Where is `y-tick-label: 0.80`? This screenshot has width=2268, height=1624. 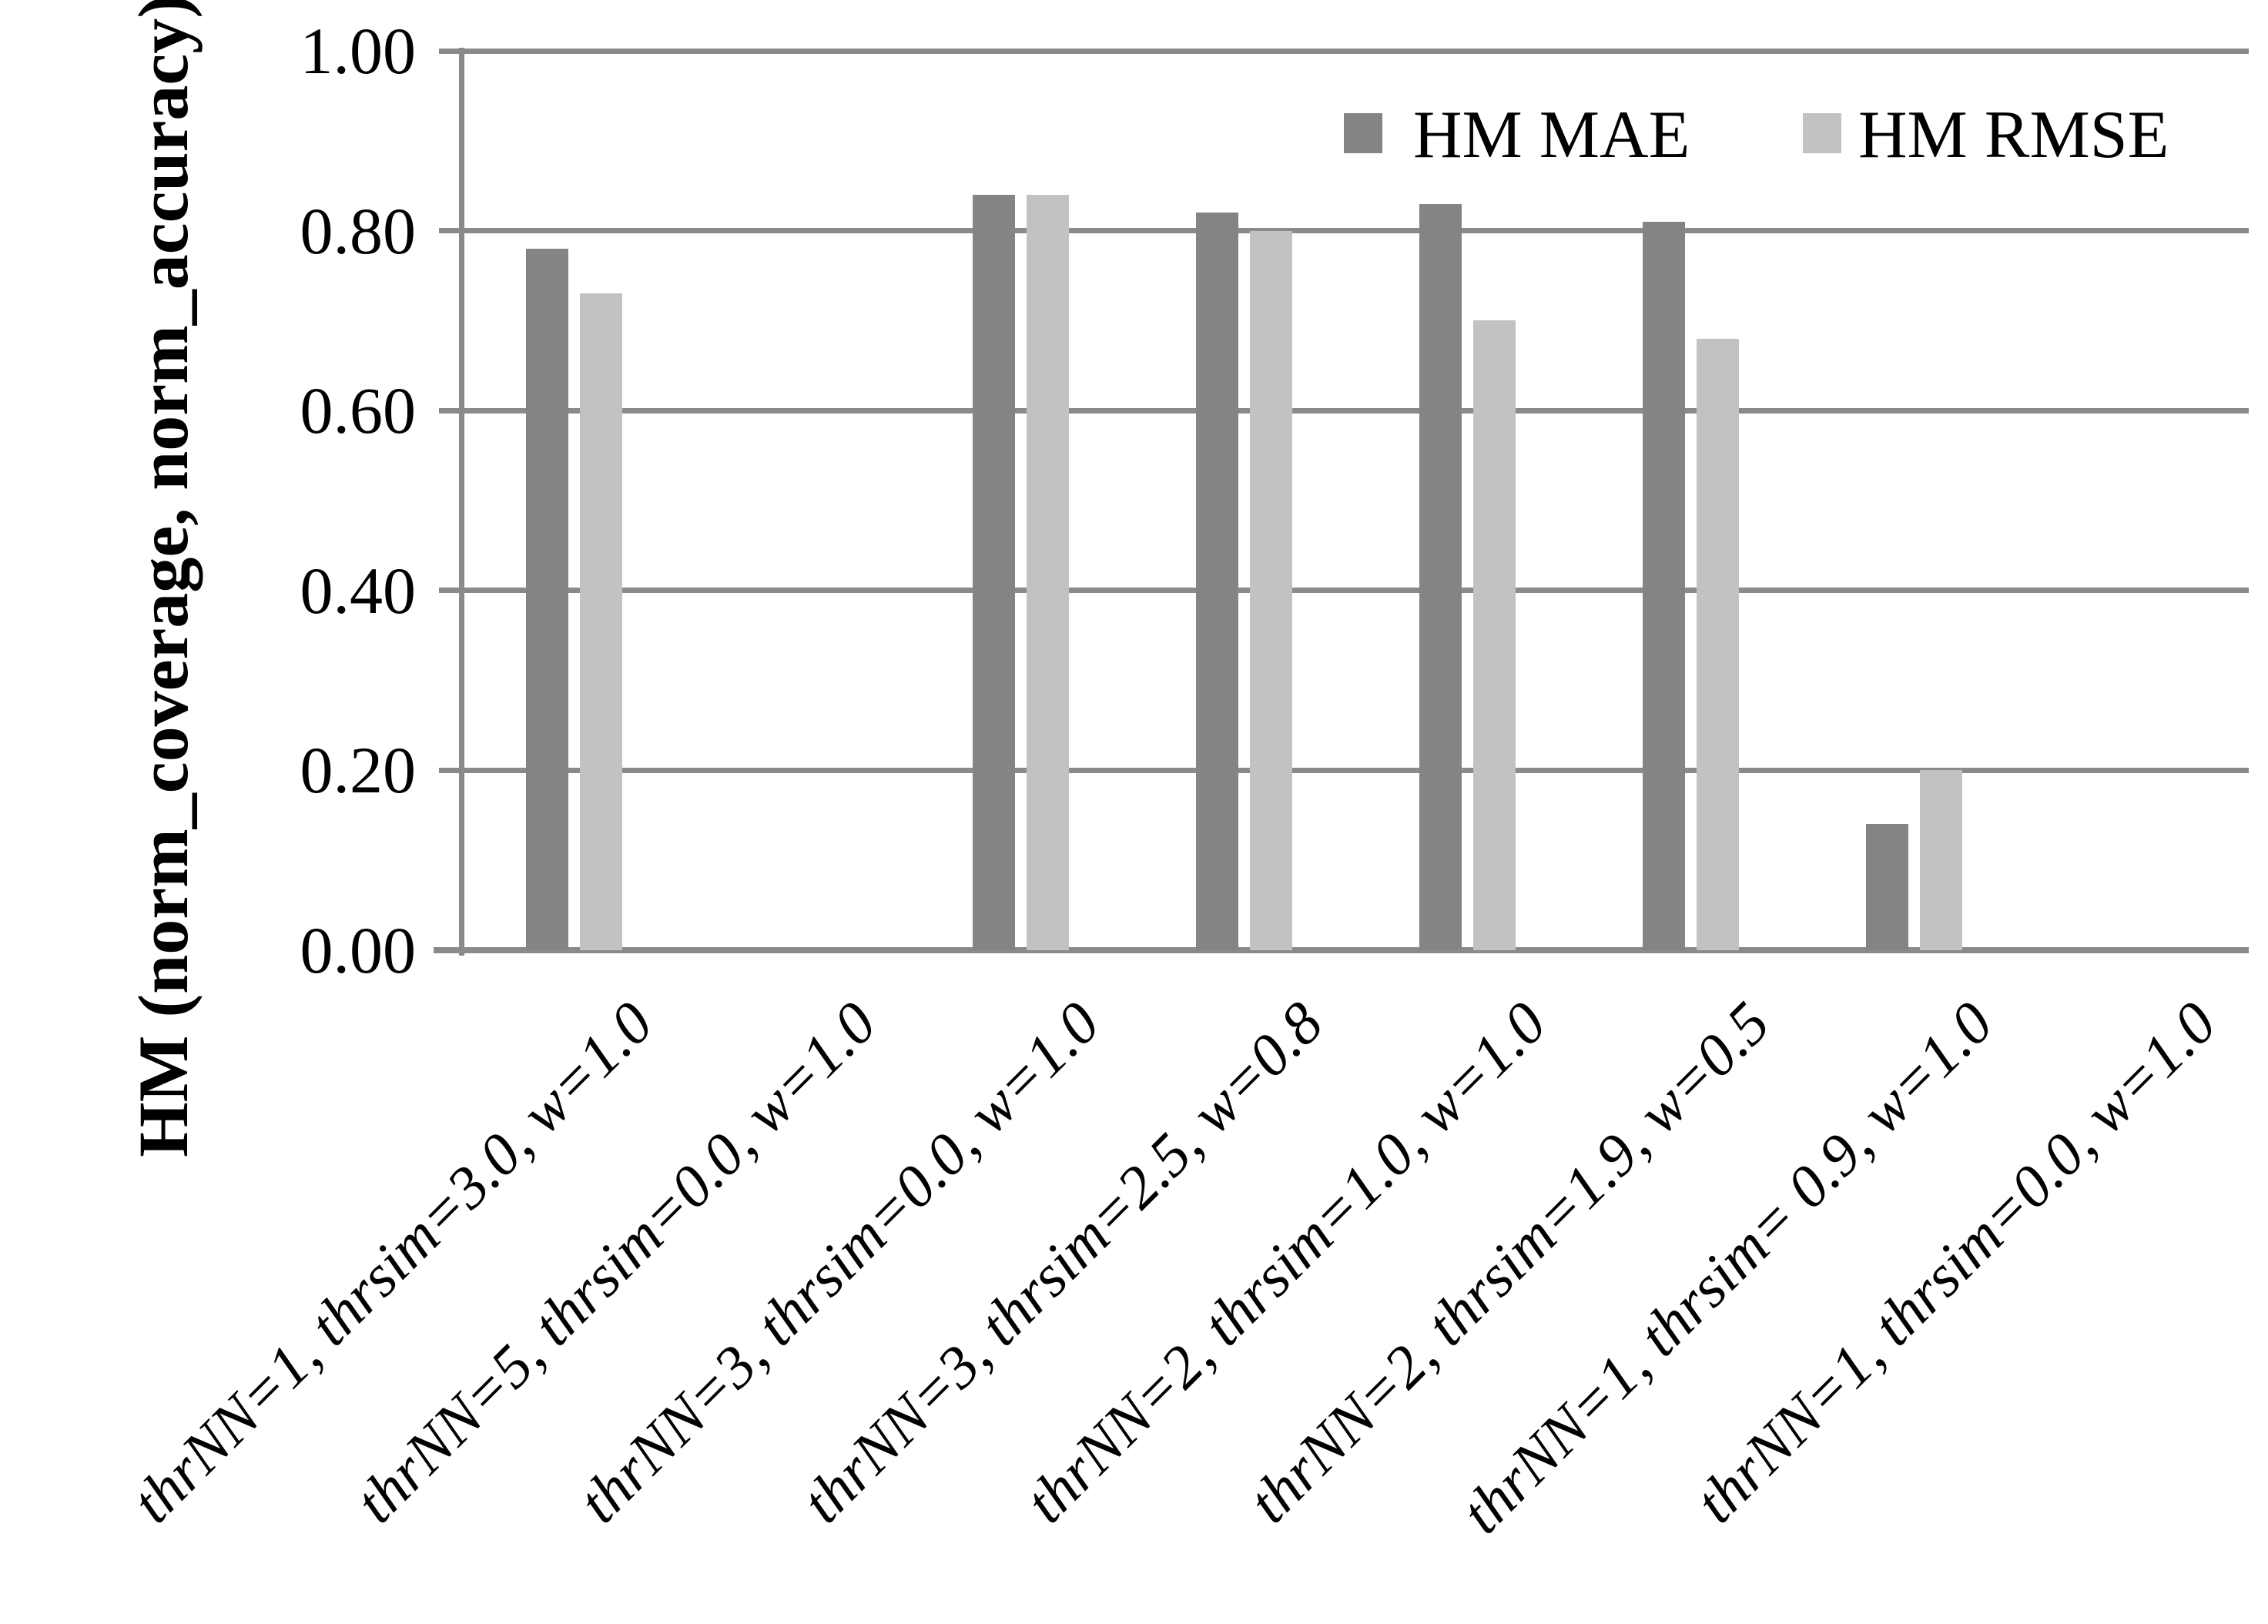
y-tick-label: 0.80 is located at coordinates (358, 230).